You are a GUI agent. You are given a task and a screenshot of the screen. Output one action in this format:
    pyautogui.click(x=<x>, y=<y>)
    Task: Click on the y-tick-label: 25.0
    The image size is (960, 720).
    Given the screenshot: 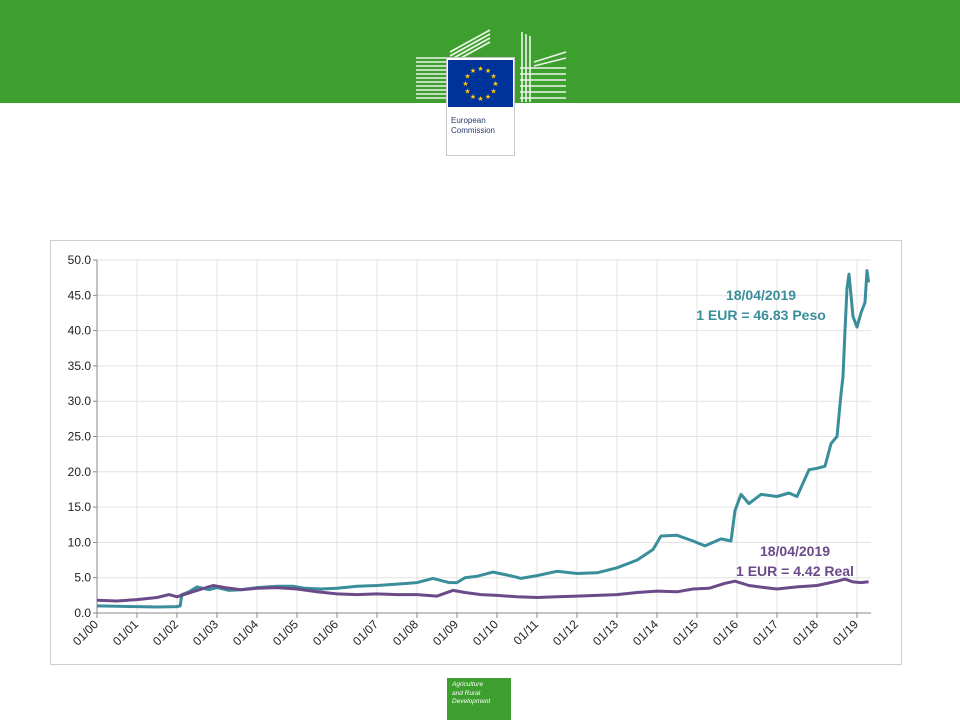 What is the action you would take?
    pyautogui.click(x=80, y=437)
    